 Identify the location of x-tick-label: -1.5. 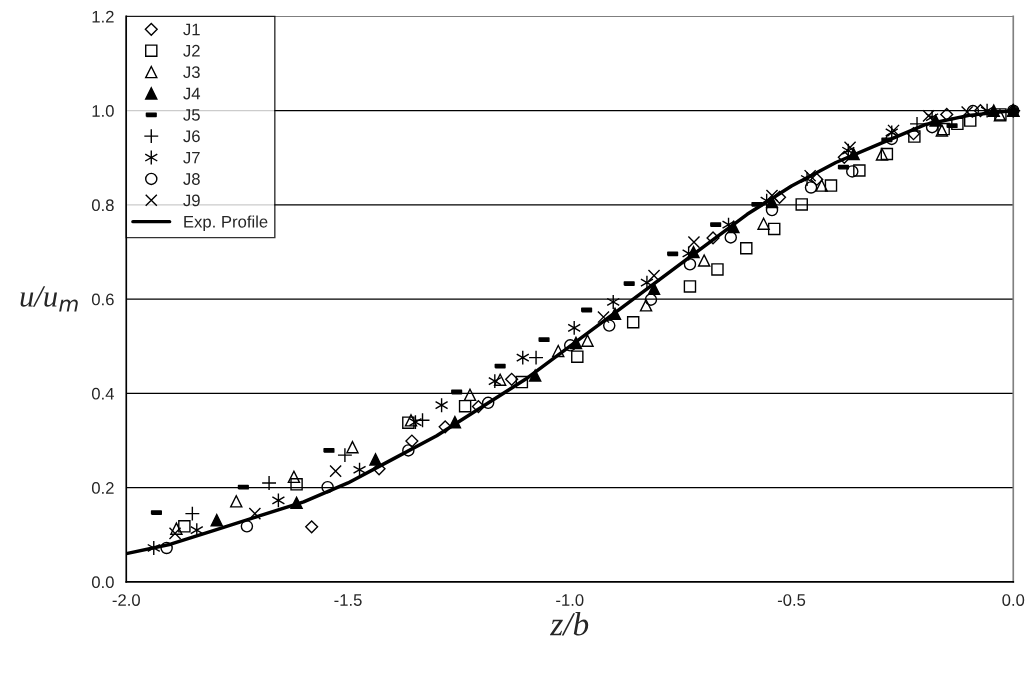
(348, 600).